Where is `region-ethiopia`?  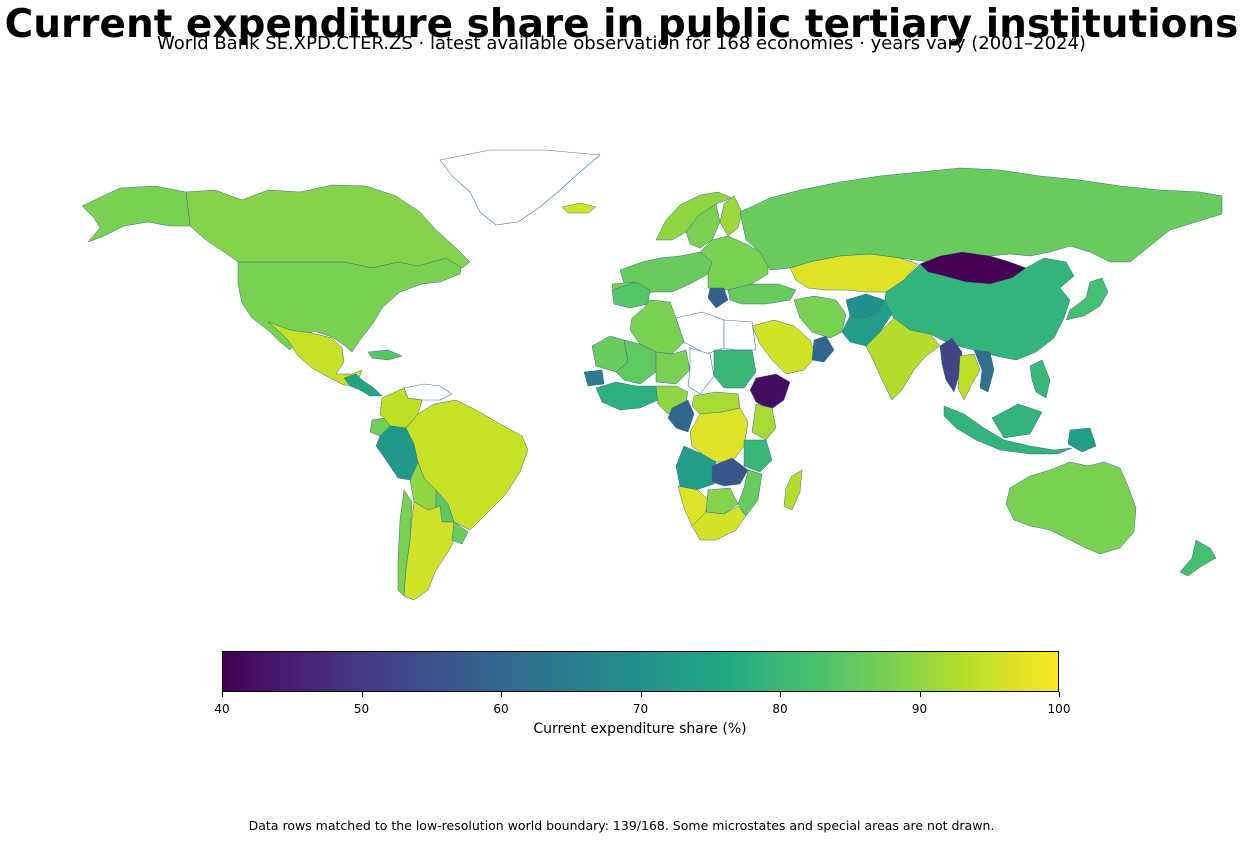 region-ethiopia is located at coordinates (770, 392).